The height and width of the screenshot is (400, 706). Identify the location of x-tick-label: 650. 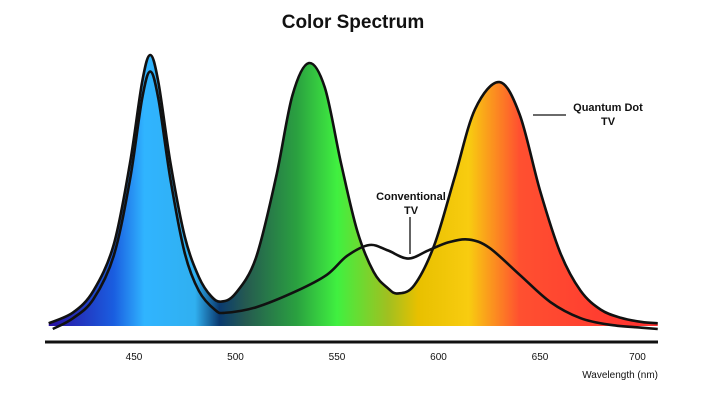
(540, 357).